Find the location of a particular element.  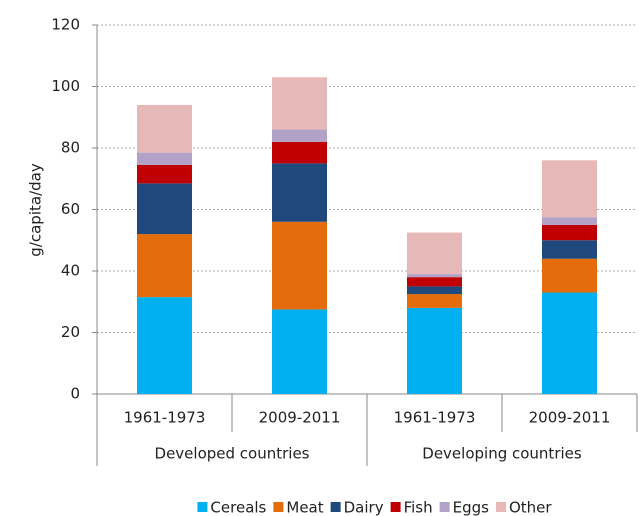

y-axis-label: g/capita/day is located at coordinates (36, 210).